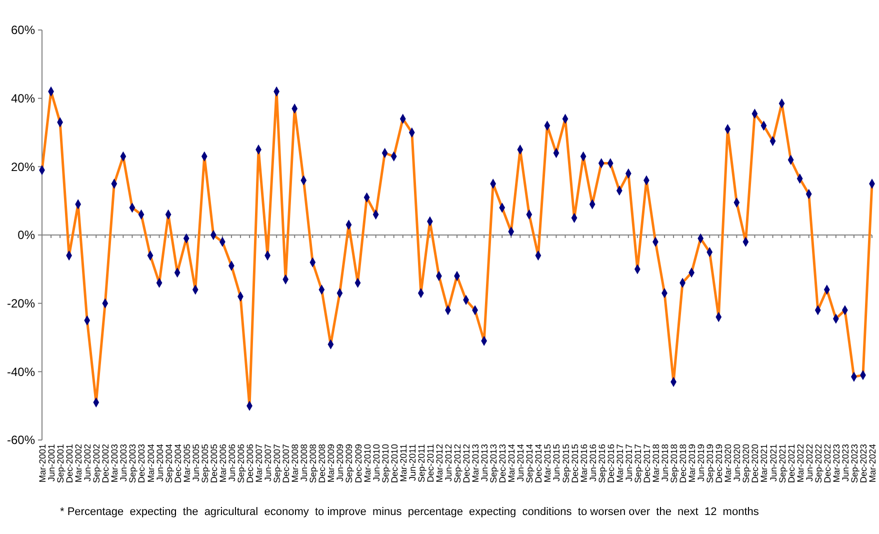  What do you see at coordinates (583, 463) in the screenshot?
I see `x-tick-label: Mar-2016` at bounding box center [583, 463].